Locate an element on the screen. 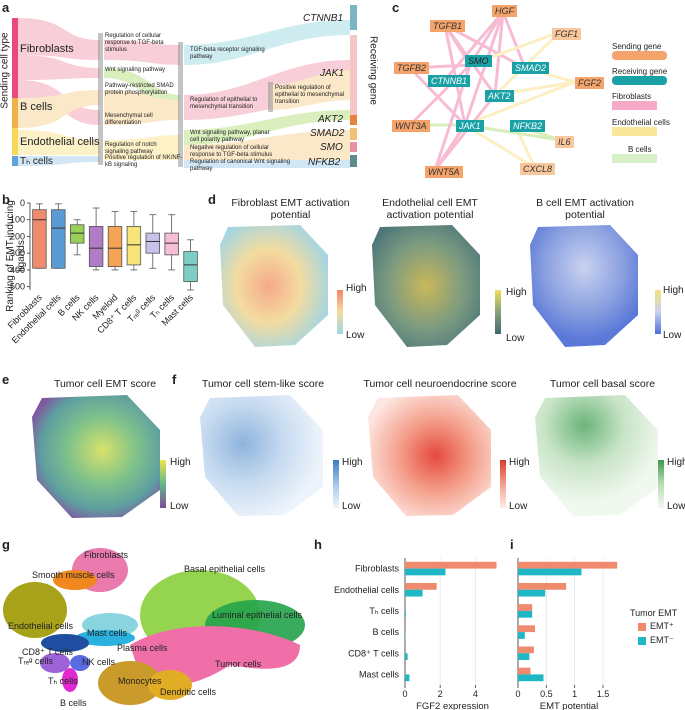 Image resolution: width=685 pixels, height=710 pixels. heatmap-tumor-emt is located at coordinates (96, 456).